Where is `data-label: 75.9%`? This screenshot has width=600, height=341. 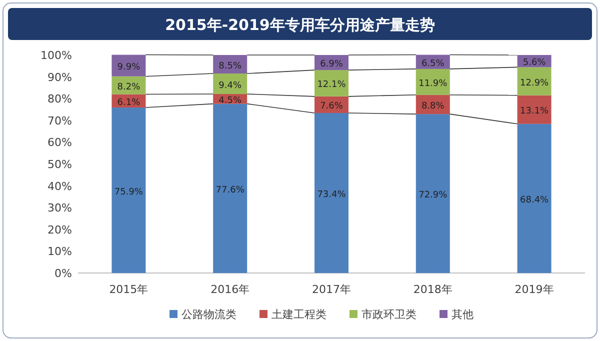 data-label: 75.9% is located at coordinates (129, 192).